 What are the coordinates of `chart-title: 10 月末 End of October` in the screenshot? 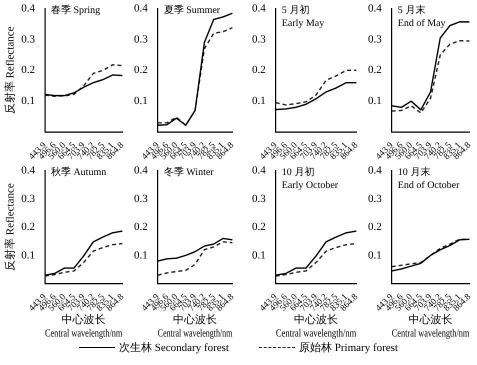 It's located at (429, 179).